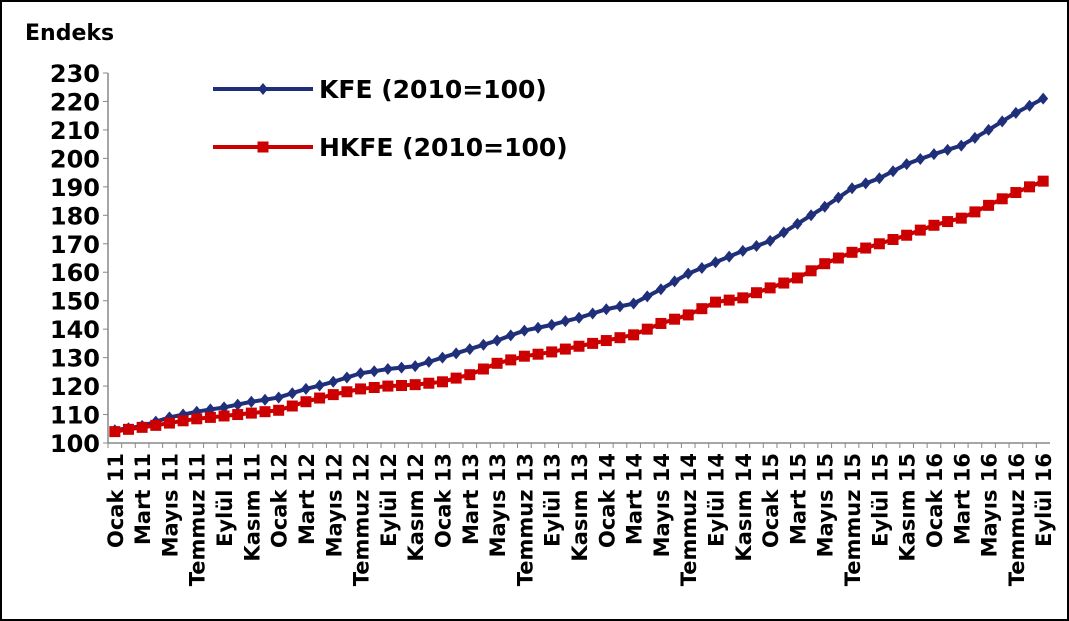 This screenshot has width=1069, height=621. Describe the element at coordinates (1044, 500) in the screenshot. I see `x-tick-label: Eylül 16` at that location.